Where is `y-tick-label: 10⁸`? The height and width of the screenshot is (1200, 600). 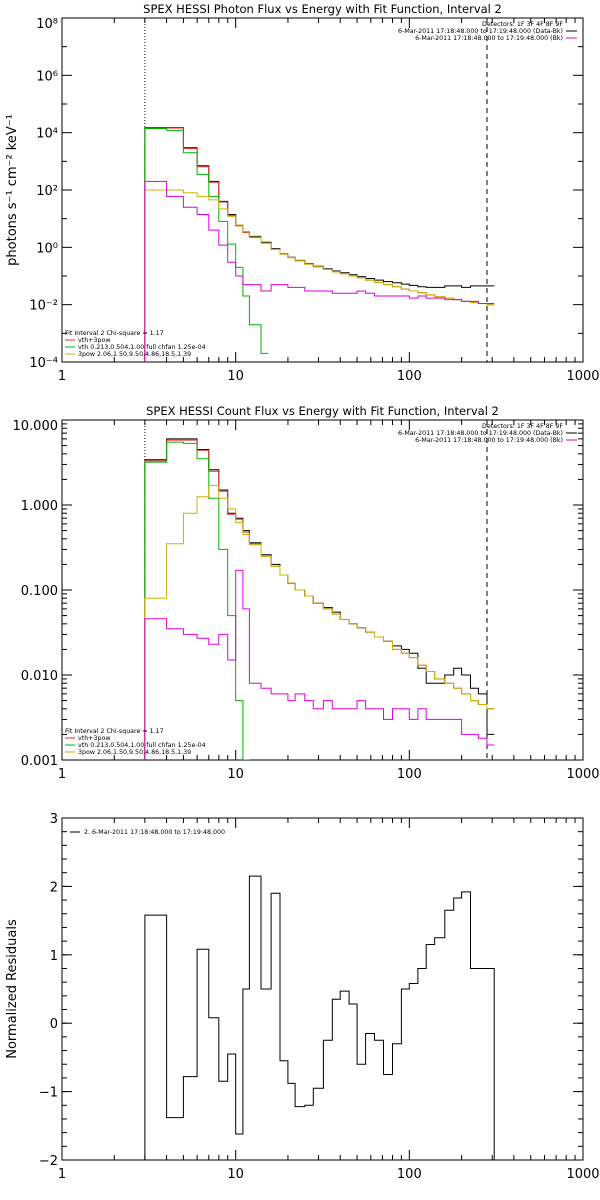 y-tick-label: 10⁸ is located at coordinates (47, 24).